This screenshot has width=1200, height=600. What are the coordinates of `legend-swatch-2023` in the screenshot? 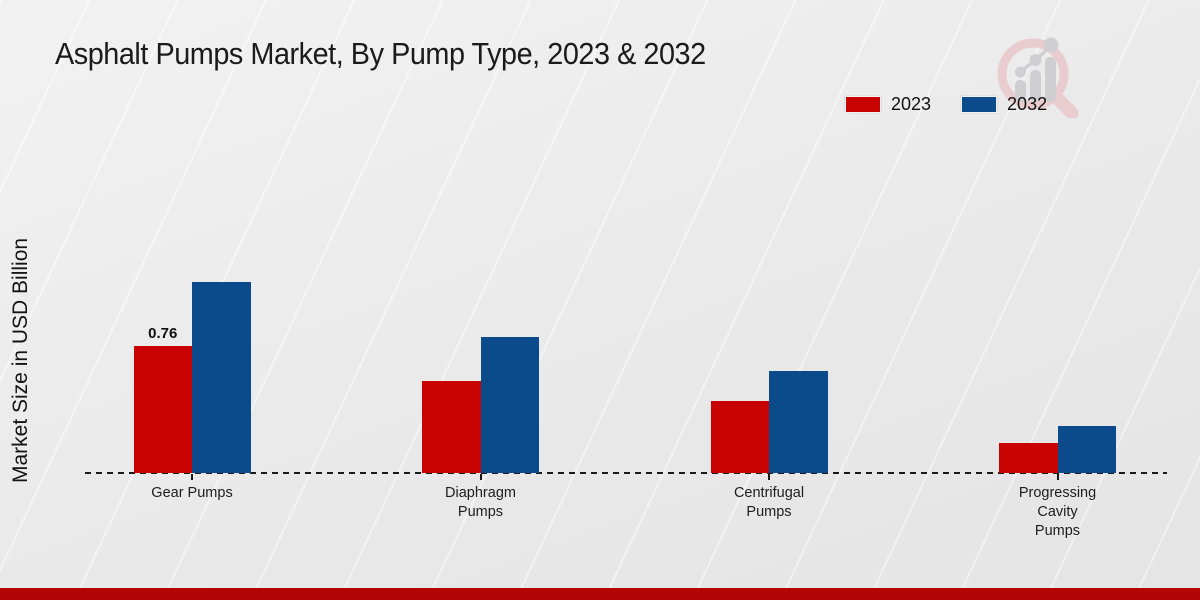 It's located at (863, 104).